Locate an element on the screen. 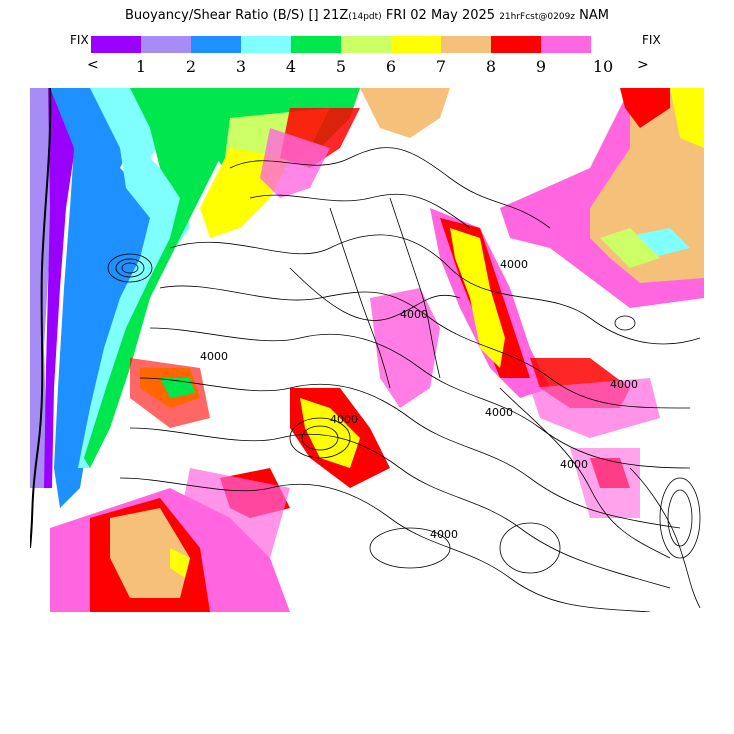 This screenshot has width=734, height=734. title-date: FRI 02 May 2025 is located at coordinates (440, 15).